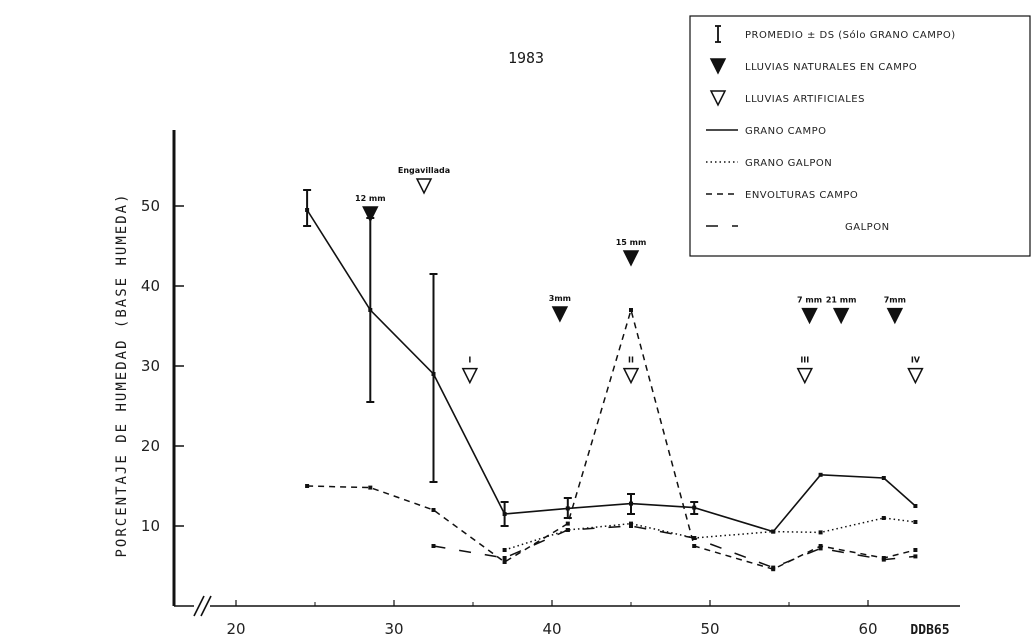 This screenshot has width=1031, height=640. Describe the element at coordinates (929, 630) in the screenshot. I see `x-axis-label: DDB65` at that location.